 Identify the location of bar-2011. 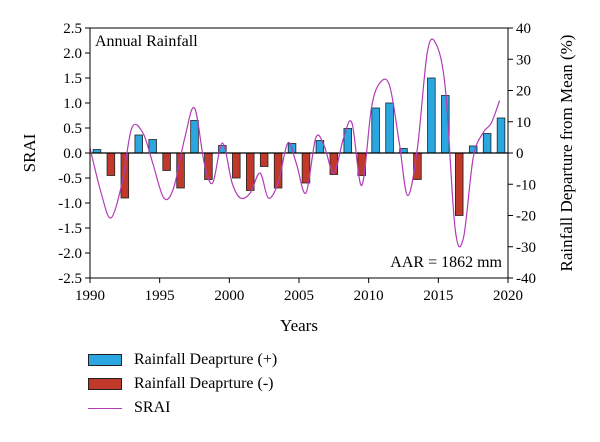
(389, 128).